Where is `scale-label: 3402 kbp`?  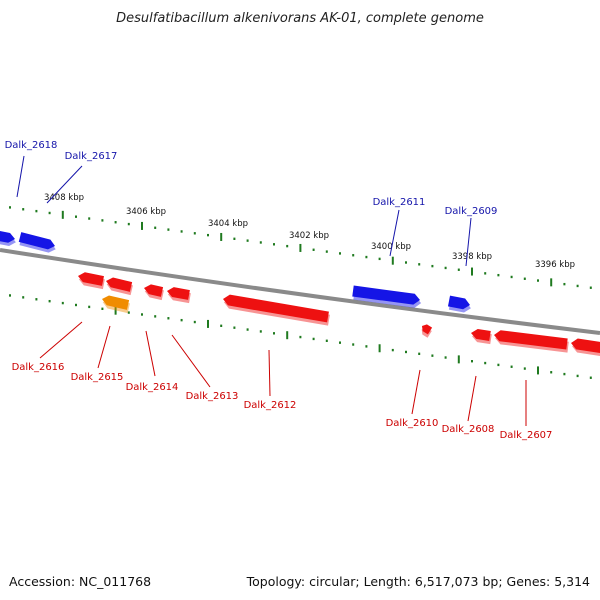
scale-label: 3402 kbp is located at coordinates (309, 236).